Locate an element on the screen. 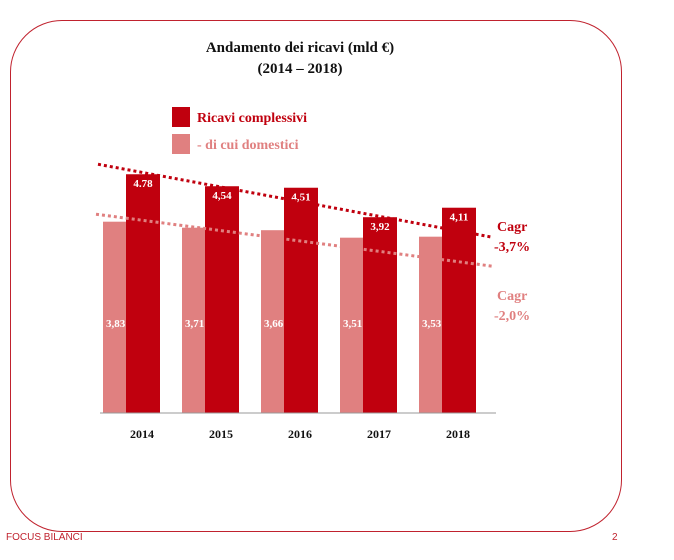 The height and width of the screenshot is (560, 674). bar-total-2014 is located at coordinates (143, 293).